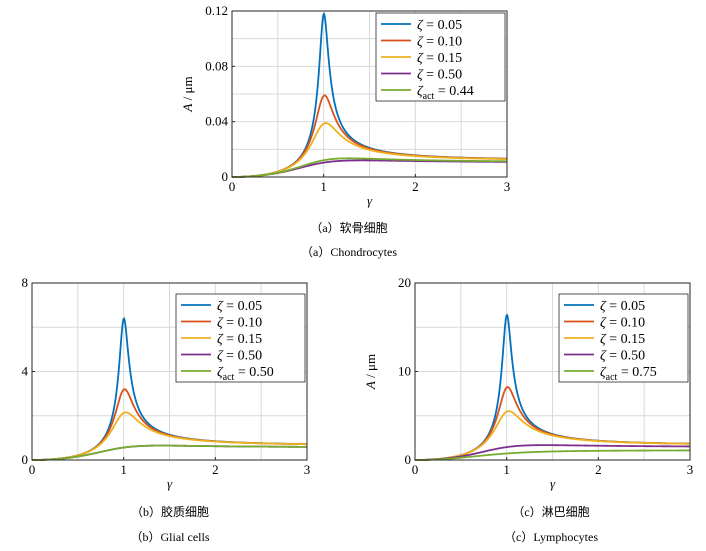 The height and width of the screenshot is (551, 706). What do you see at coordinates (445, 93) in the screenshot?
I see `legend-label: ζact = 0.44` at bounding box center [445, 93].